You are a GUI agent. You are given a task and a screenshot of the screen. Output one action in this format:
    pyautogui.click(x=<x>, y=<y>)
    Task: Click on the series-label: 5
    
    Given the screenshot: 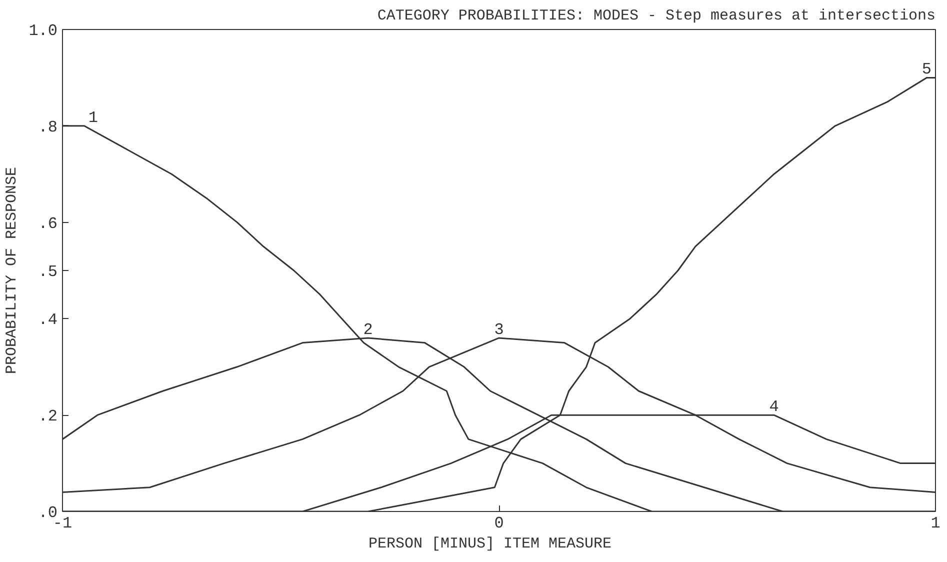 What is the action you would take?
    pyautogui.click(x=927, y=69)
    